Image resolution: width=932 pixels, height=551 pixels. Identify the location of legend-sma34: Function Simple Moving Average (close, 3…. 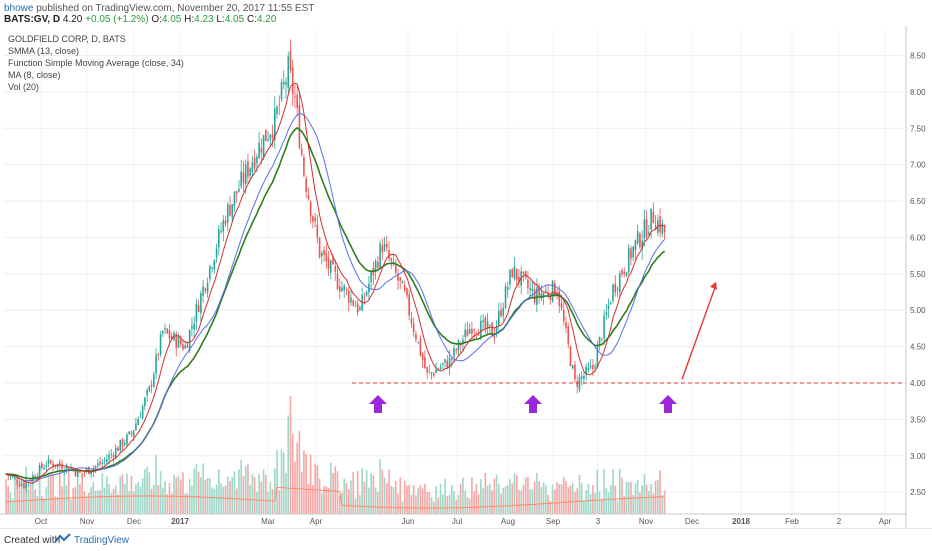
(96, 63).